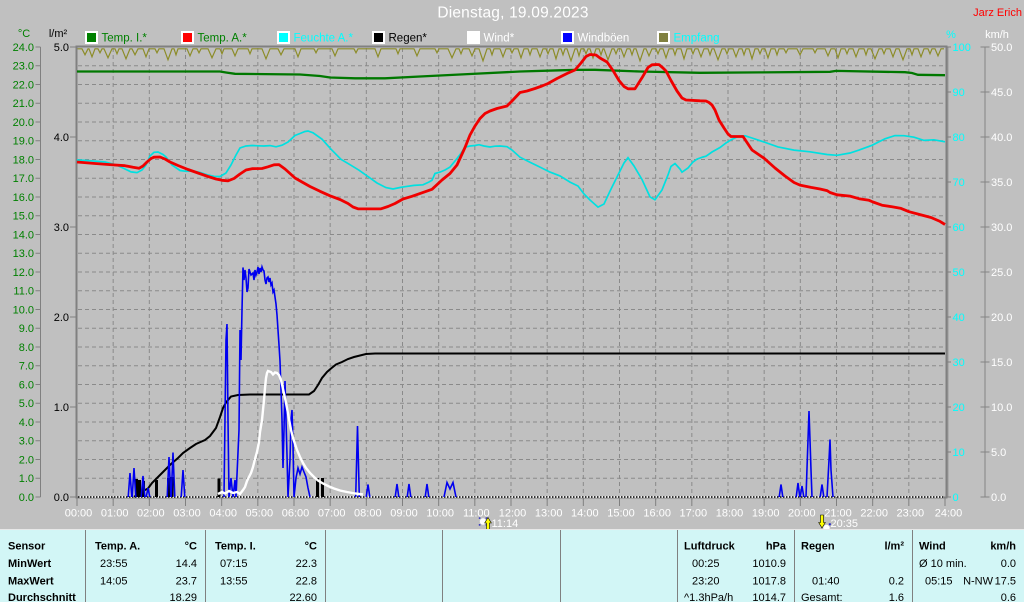 Image resolution: width=1024 pixels, height=602 pixels. I want to click on svg-text: 1.6, so click(896, 597).